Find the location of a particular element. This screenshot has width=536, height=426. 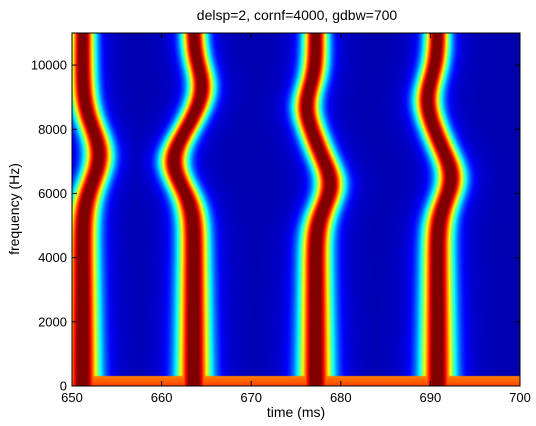

y-tick-label: 2000 is located at coordinates (52, 321).